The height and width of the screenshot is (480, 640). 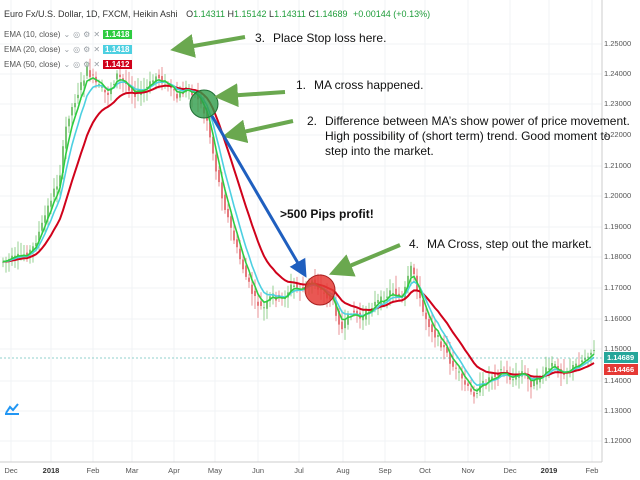 I want to click on annotation-profit: >500 Pips profit!, so click(x=327, y=214).